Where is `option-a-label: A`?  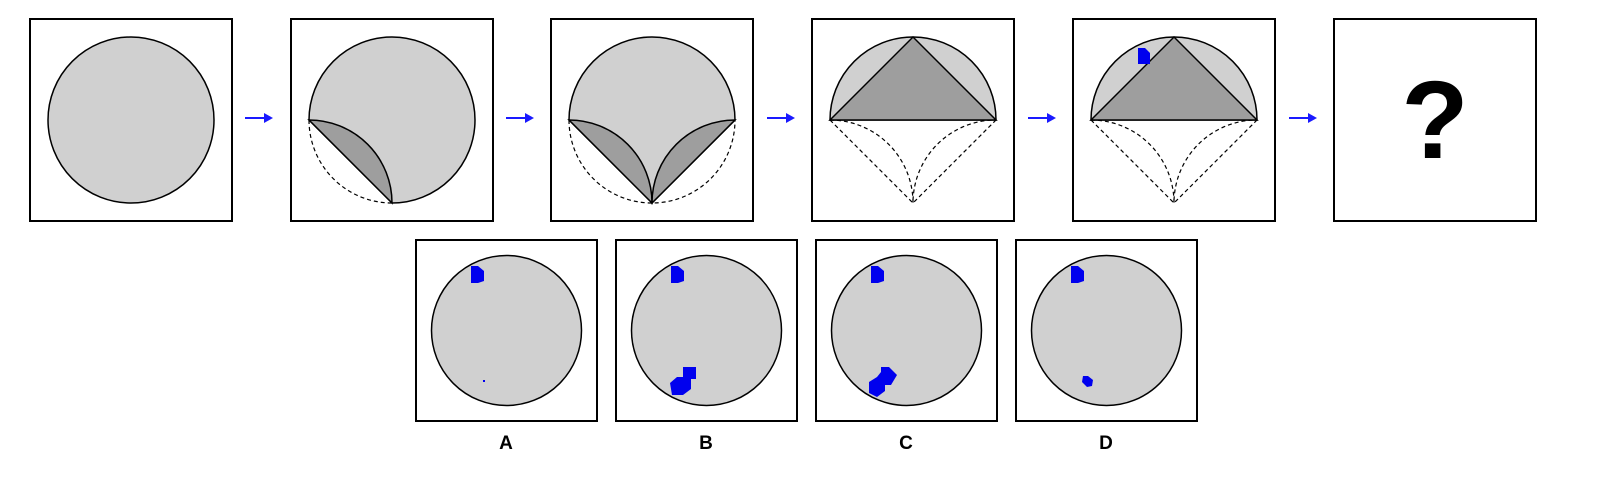
option-a-label: A is located at coordinates (506, 443).